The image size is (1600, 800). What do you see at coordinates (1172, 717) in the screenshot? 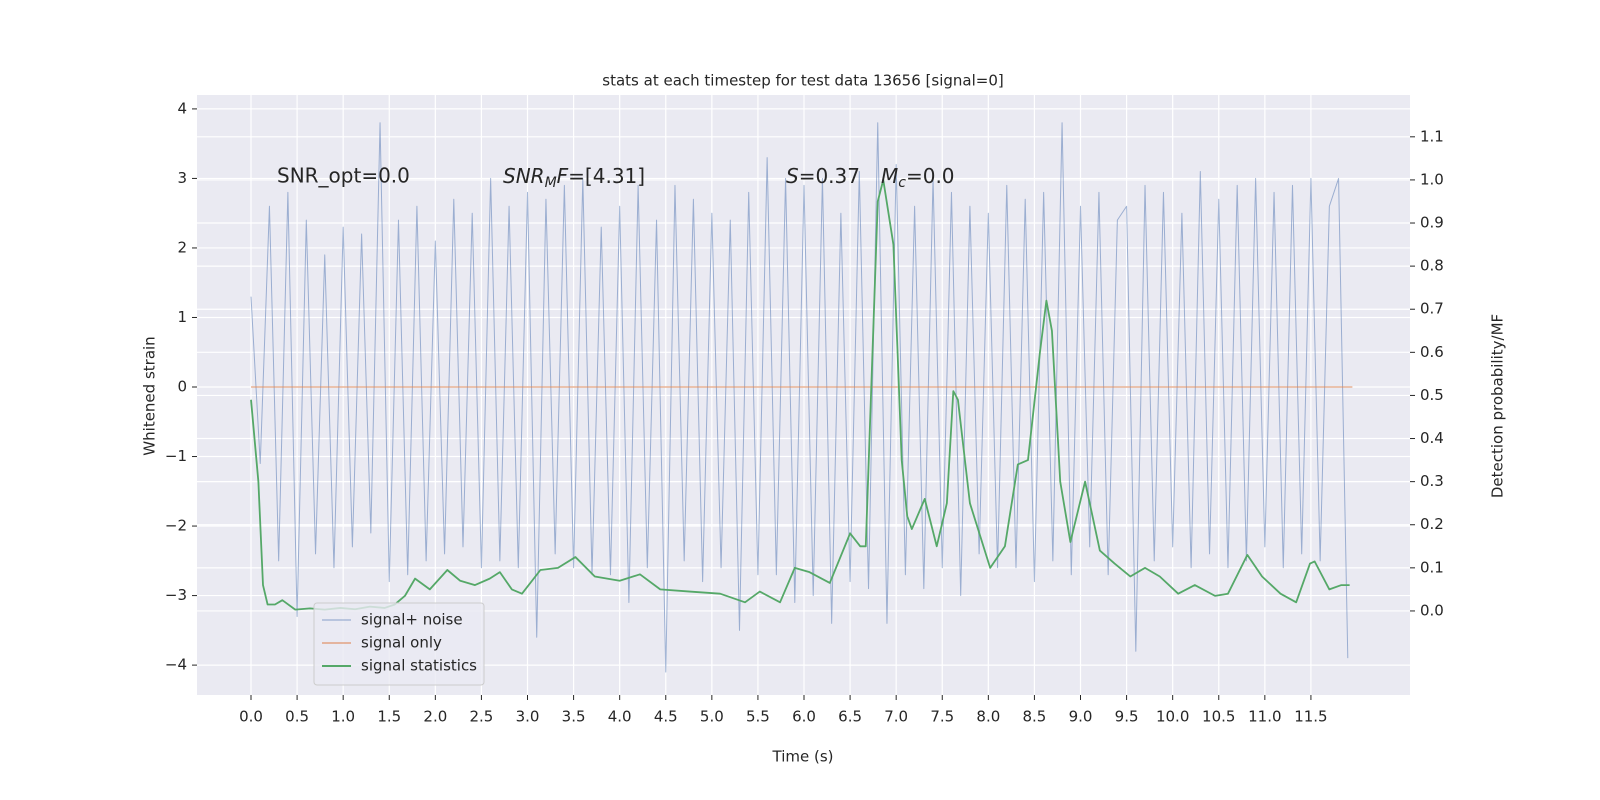
I see `x-tick-label: 10.0` at bounding box center [1172, 717].